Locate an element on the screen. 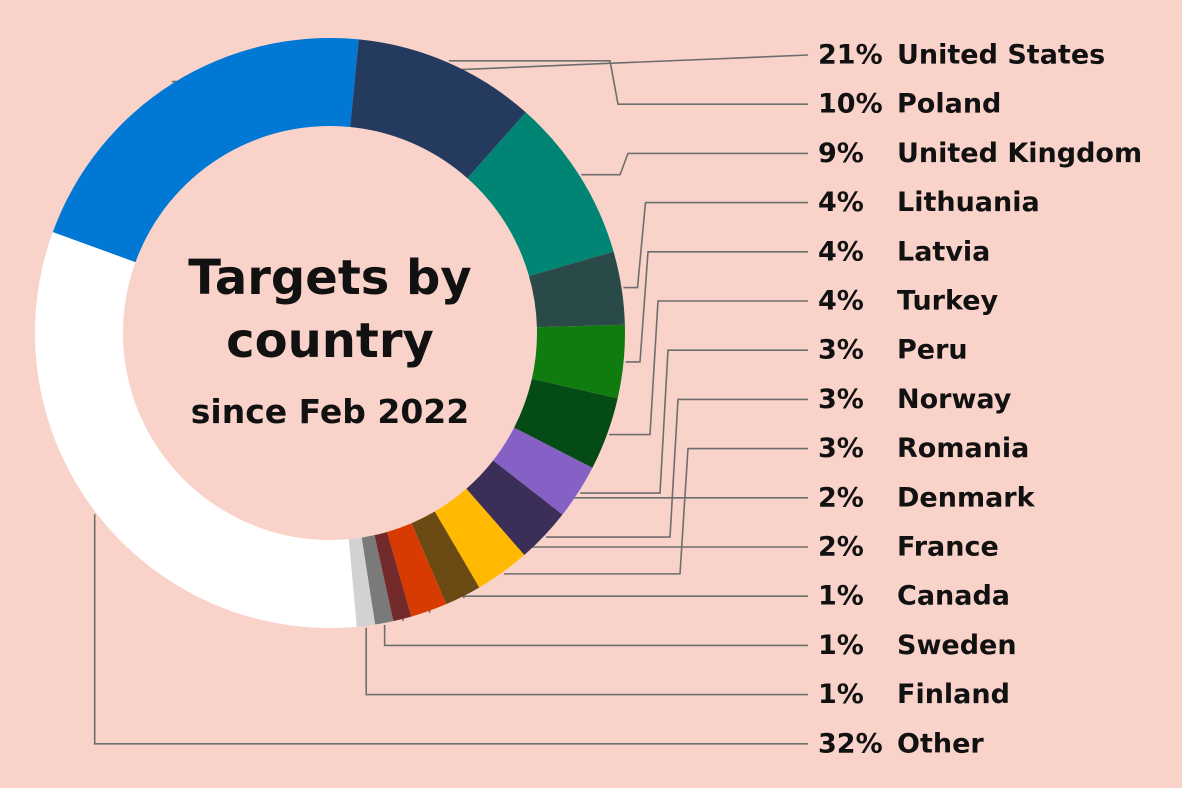 Image resolution: width=1182 pixels, height=788 pixels. chart-title-line-2: country is located at coordinates (330, 341).